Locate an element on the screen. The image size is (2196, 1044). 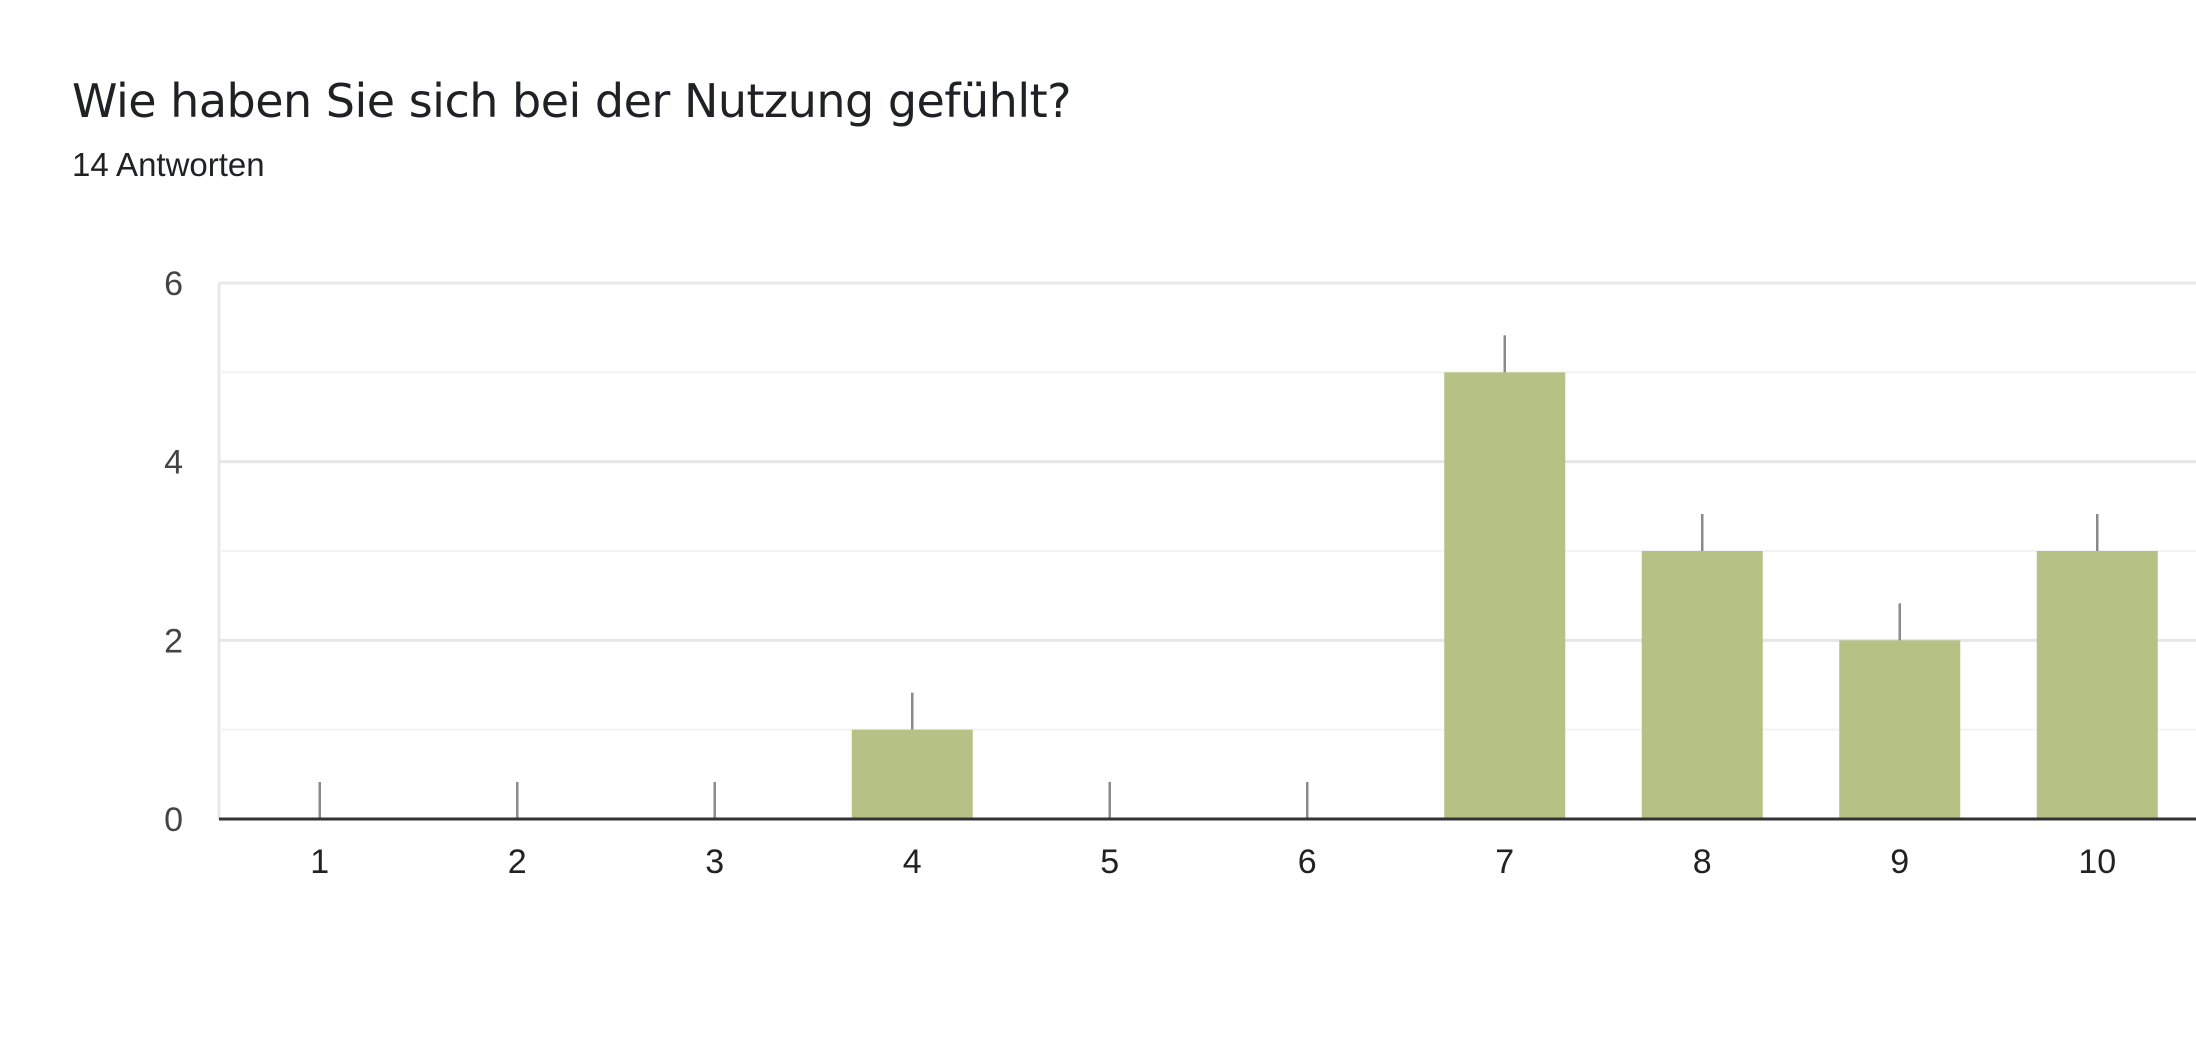
y-tick-label: 4 is located at coordinates (173, 463).